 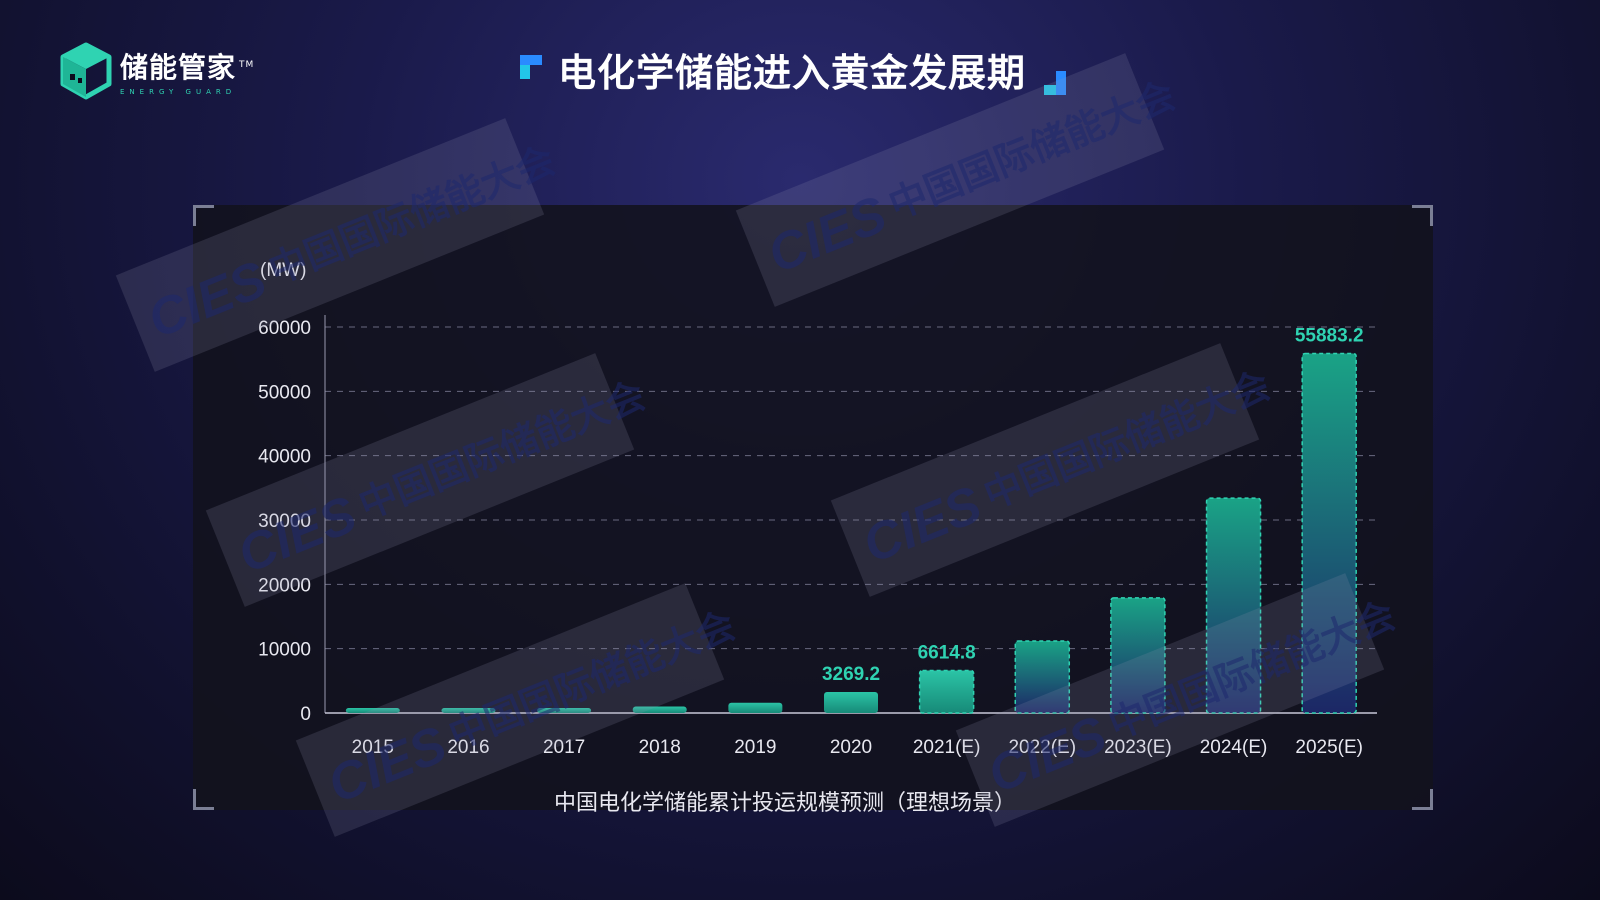 I want to click on y-tick-label: 30000, so click(x=284, y=521).